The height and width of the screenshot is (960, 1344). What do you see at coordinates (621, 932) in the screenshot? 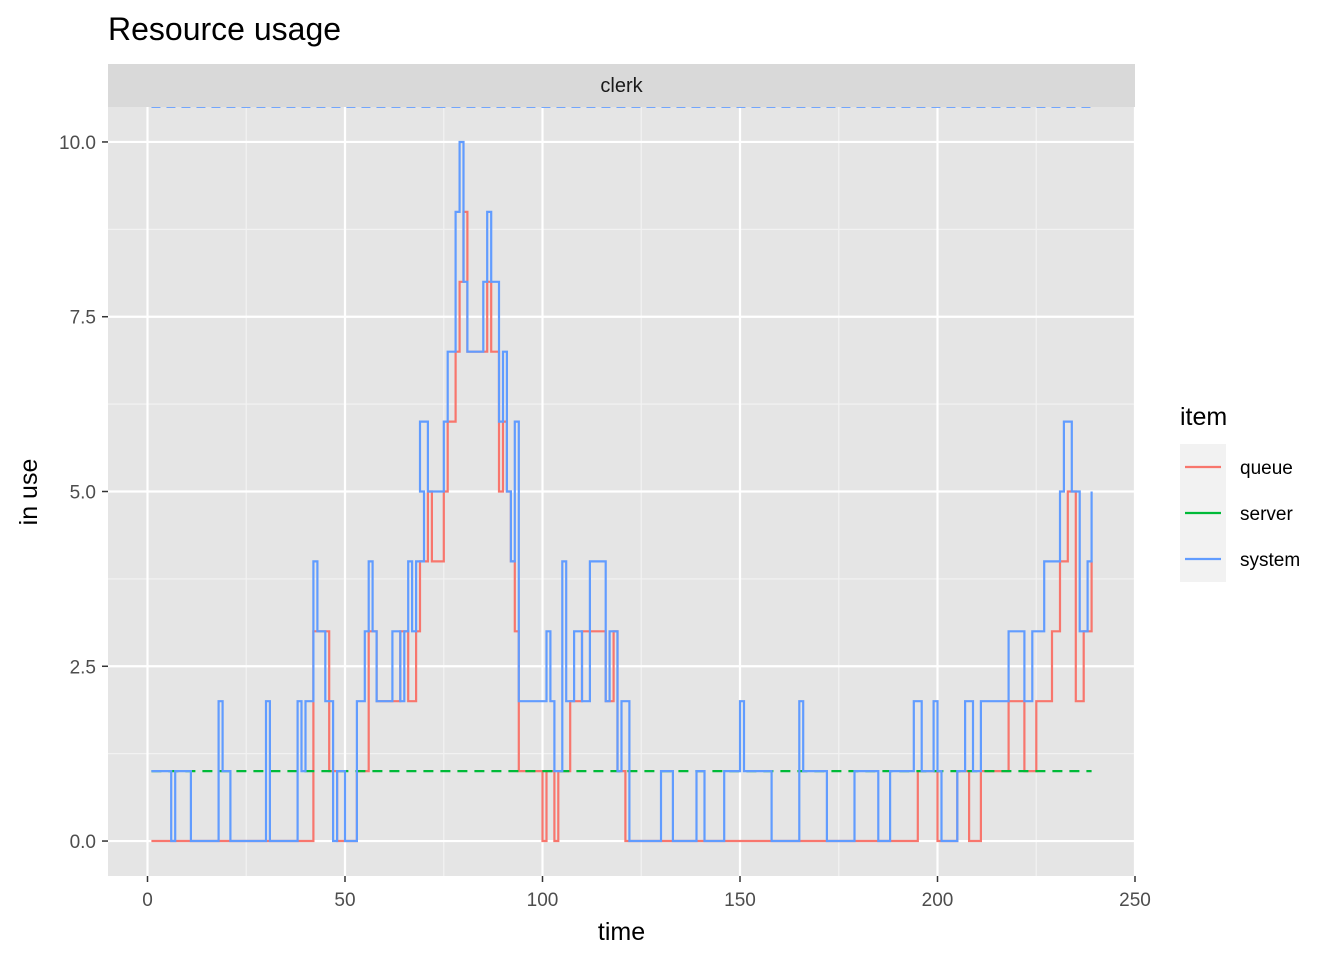
I see `x-axis-title: time` at bounding box center [621, 932].